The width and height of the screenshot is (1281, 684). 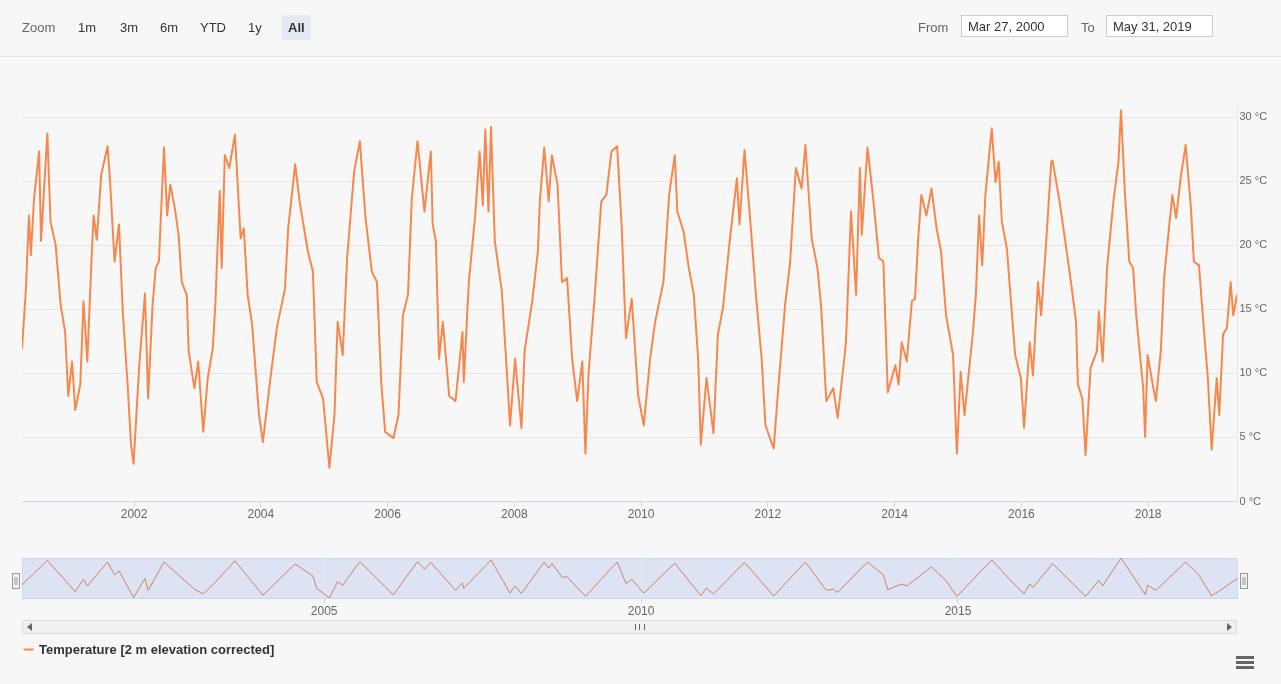 I want to click on text: 1y, so click(x=255, y=28).